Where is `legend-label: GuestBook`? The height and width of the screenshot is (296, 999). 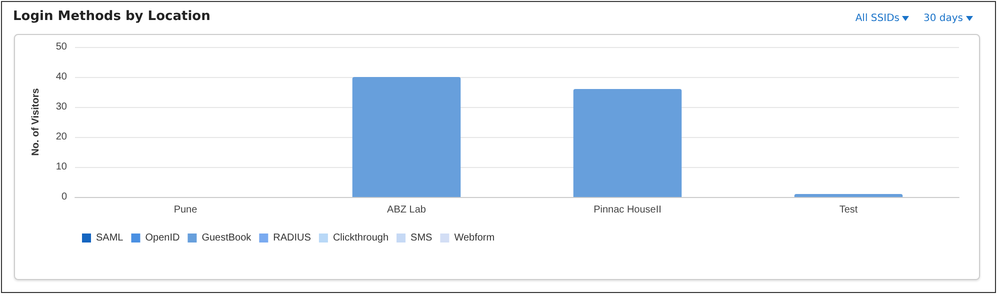 legend-label: GuestBook is located at coordinates (227, 238).